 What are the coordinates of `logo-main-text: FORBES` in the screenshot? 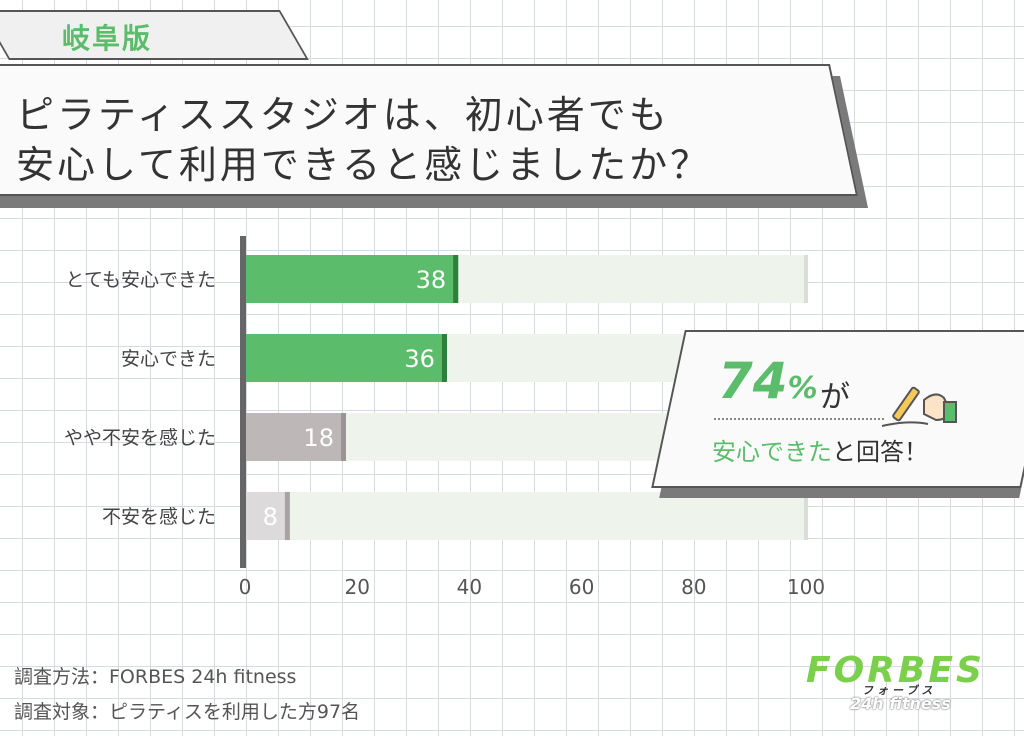 It's located at (895, 670).